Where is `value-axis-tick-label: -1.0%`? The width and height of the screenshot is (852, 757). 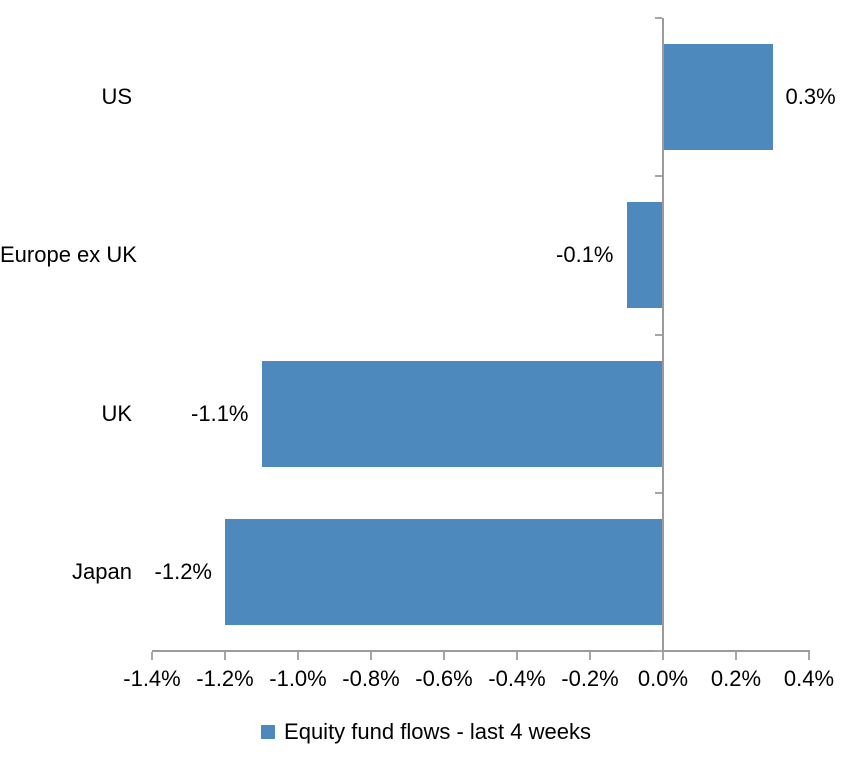
value-axis-tick-label: -1.0% is located at coordinates (298, 678).